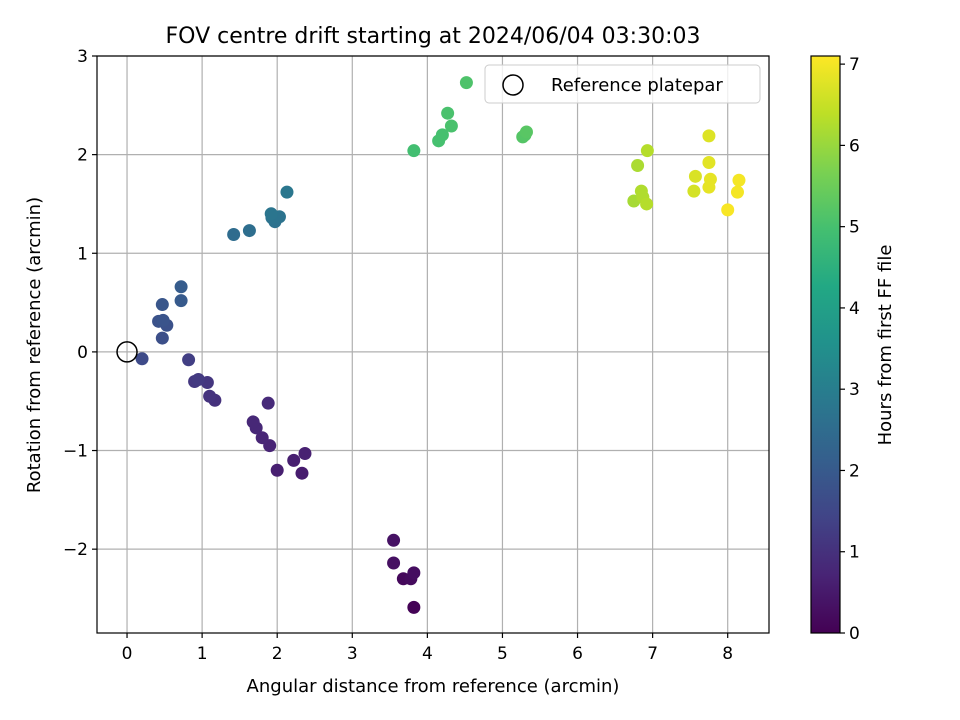 The image size is (960, 720). What do you see at coordinates (352, 654) in the screenshot?
I see `x-tick-label: 3` at bounding box center [352, 654].